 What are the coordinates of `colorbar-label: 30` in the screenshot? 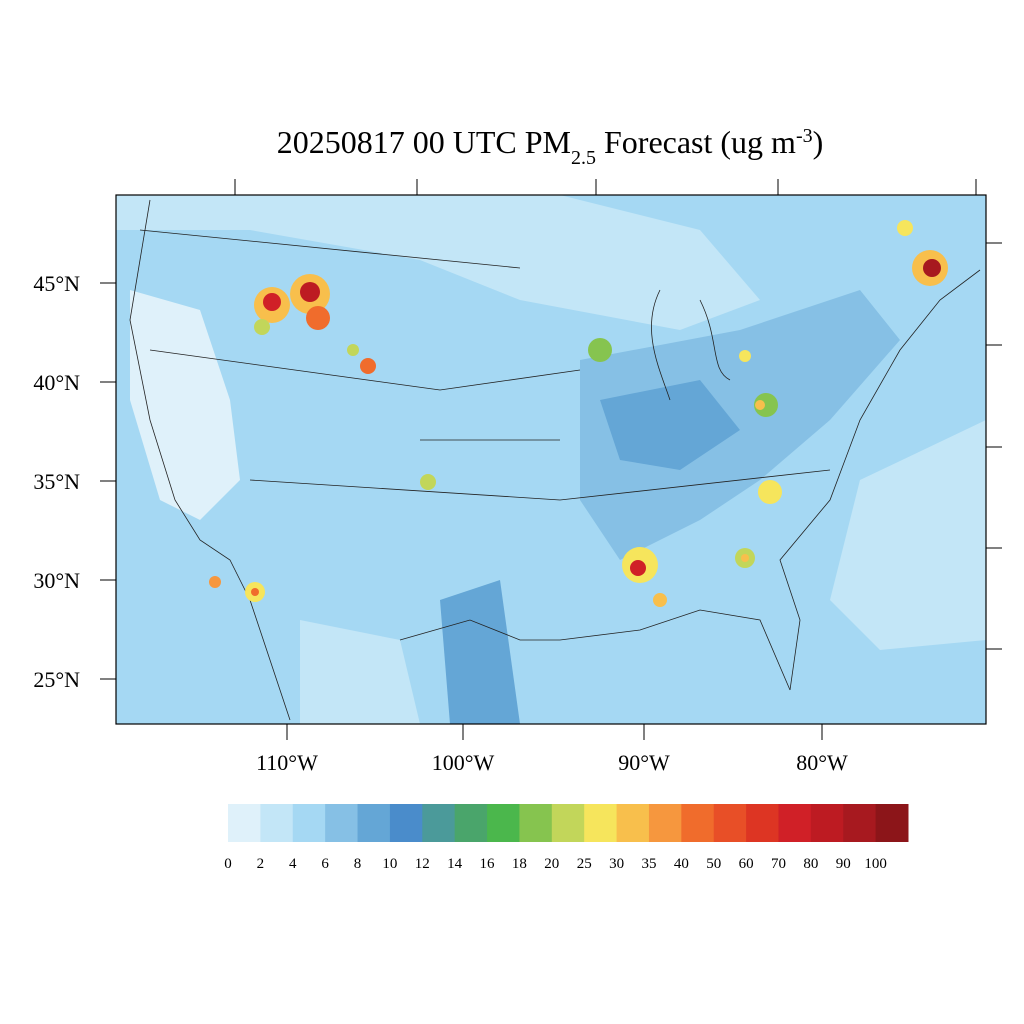 It's located at (616, 864).